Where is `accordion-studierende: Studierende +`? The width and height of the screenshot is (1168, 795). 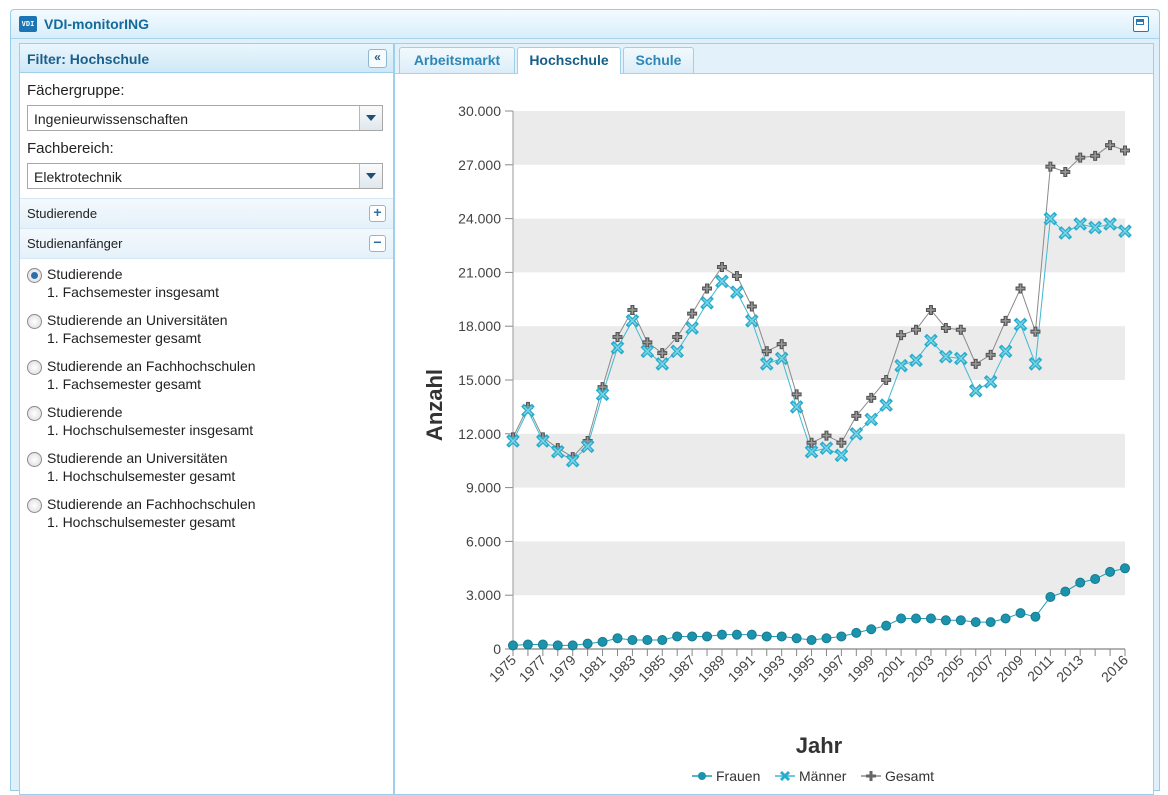 accordion-studierende: Studierende + is located at coordinates (206, 213).